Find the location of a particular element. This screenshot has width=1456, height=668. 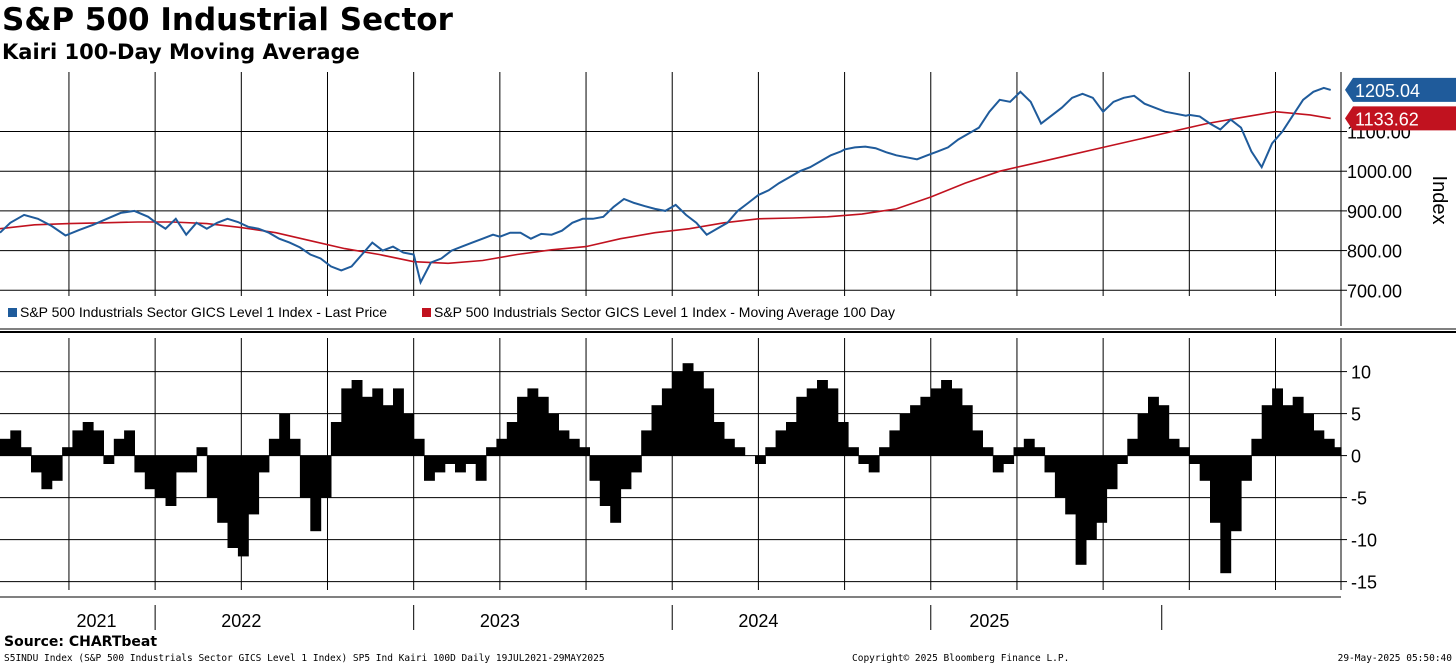

year-label-2024: 2024 is located at coordinates (758, 621).